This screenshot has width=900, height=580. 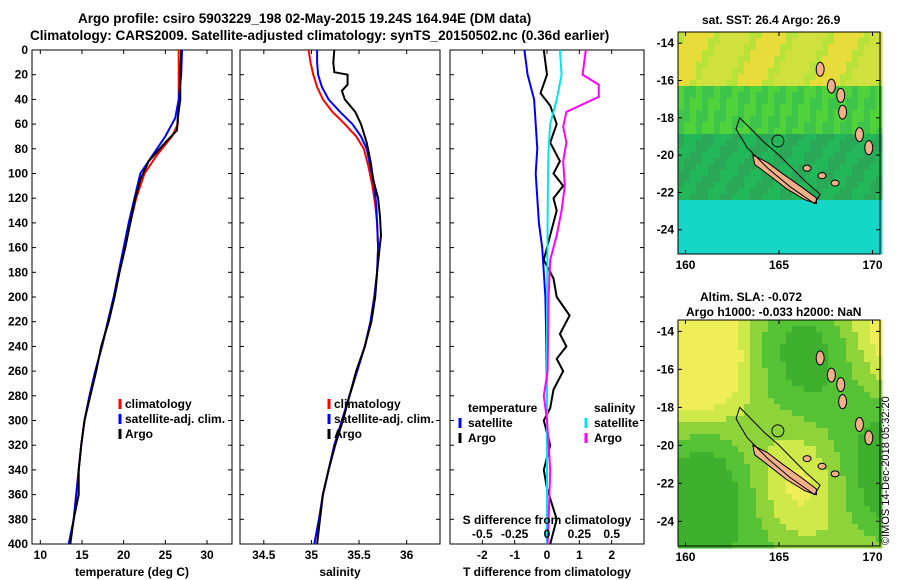 I want to click on x-axis-label: temperature (deg C), so click(x=132, y=572).